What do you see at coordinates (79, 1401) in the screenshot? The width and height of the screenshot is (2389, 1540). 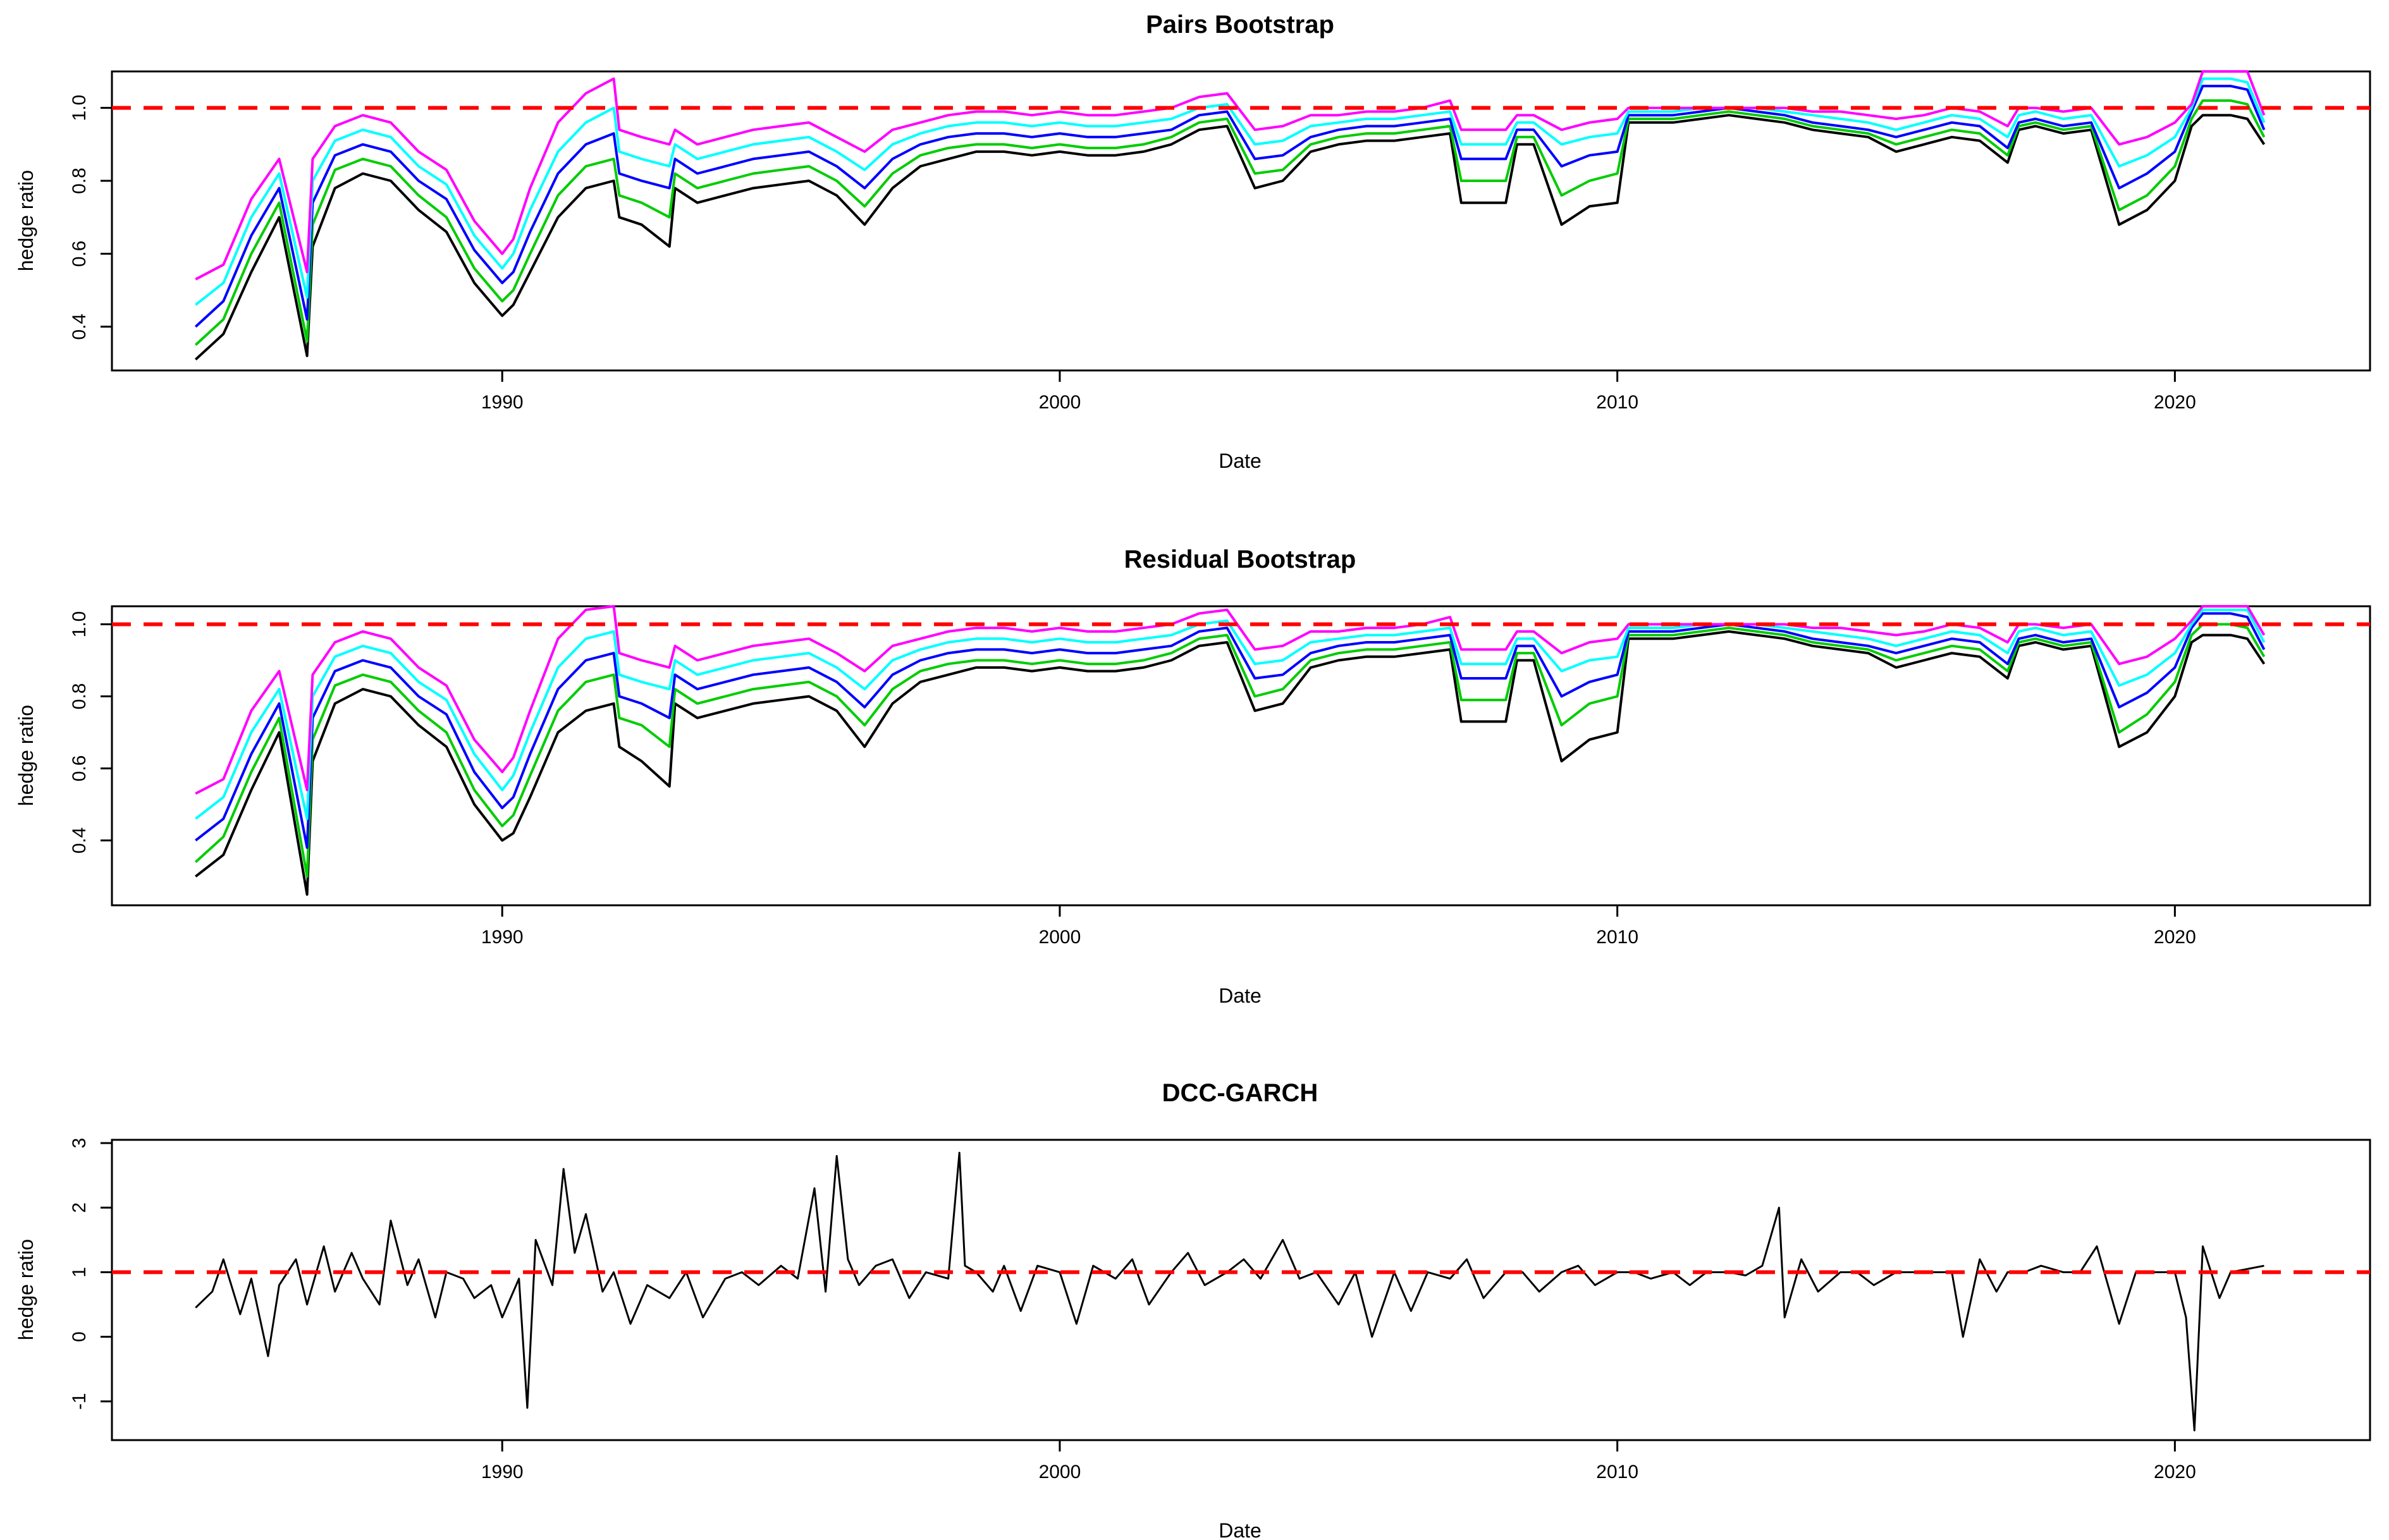 I see `y-tick-label: -1` at bounding box center [79, 1401].